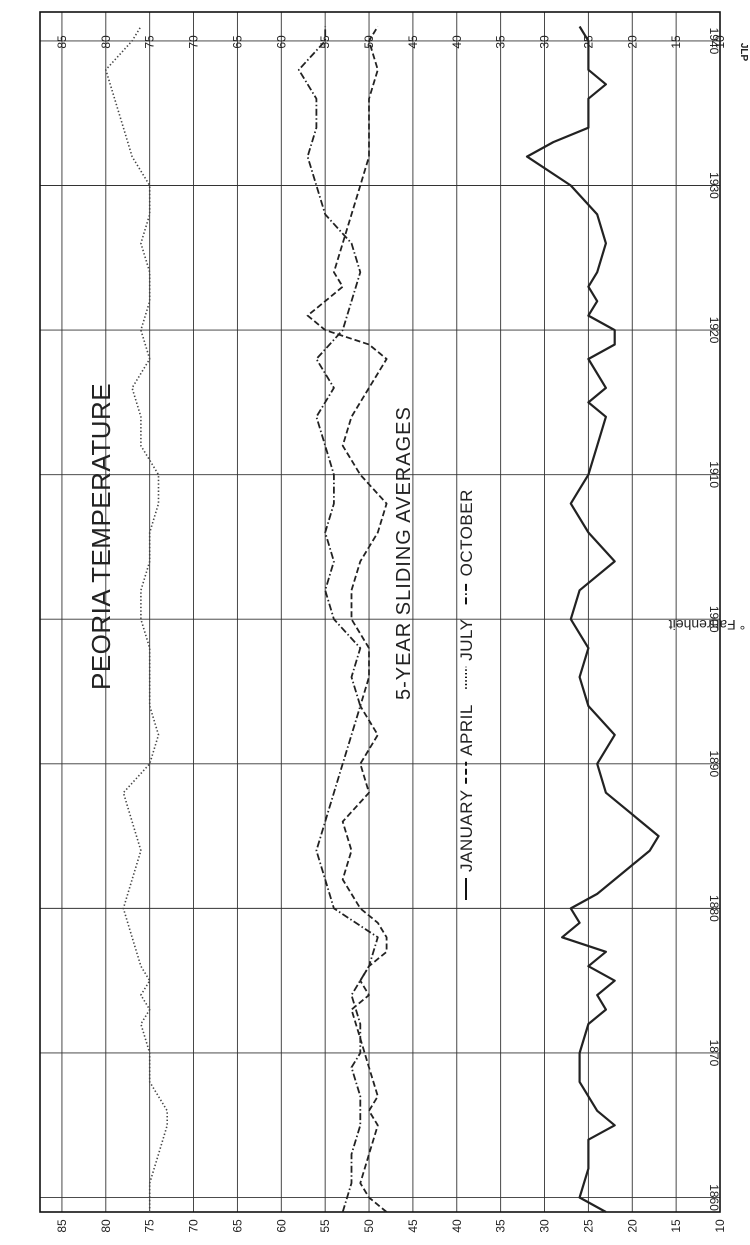 The width and height of the screenshot is (750, 1245). What do you see at coordinates (281, 42) in the screenshot?
I see `temp-tick-label-top: 60` at bounding box center [281, 42].